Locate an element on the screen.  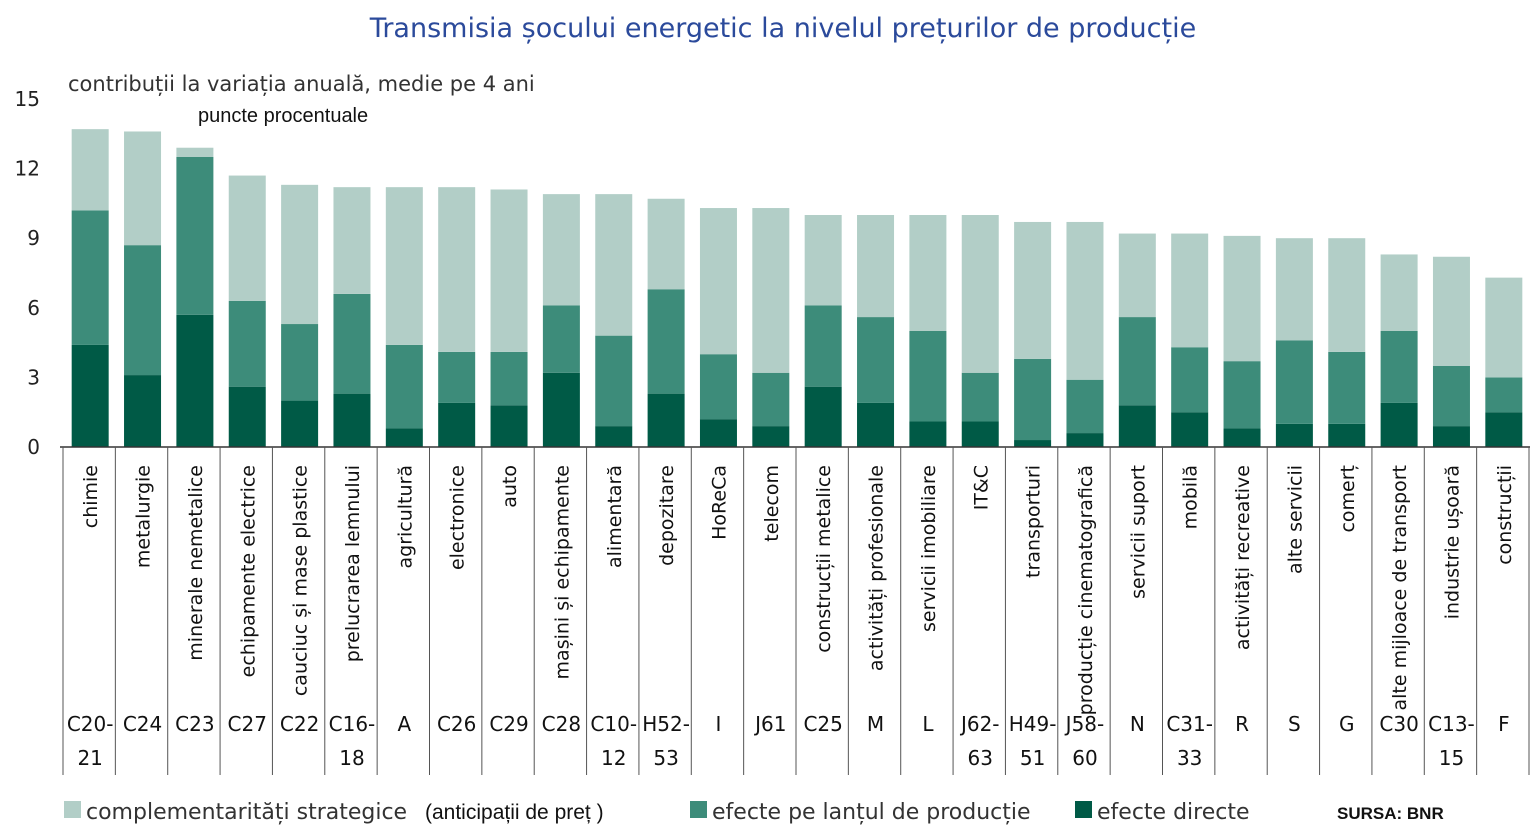
category-label: telecom is located at coordinates (772, 503).